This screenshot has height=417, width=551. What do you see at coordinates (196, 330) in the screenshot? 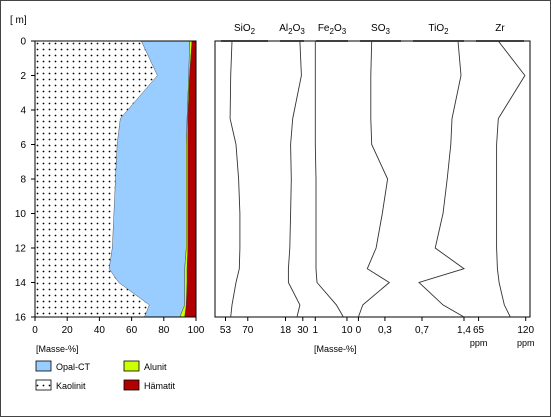
I see `x-tick-label: 100` at bounding box center [196, 330].